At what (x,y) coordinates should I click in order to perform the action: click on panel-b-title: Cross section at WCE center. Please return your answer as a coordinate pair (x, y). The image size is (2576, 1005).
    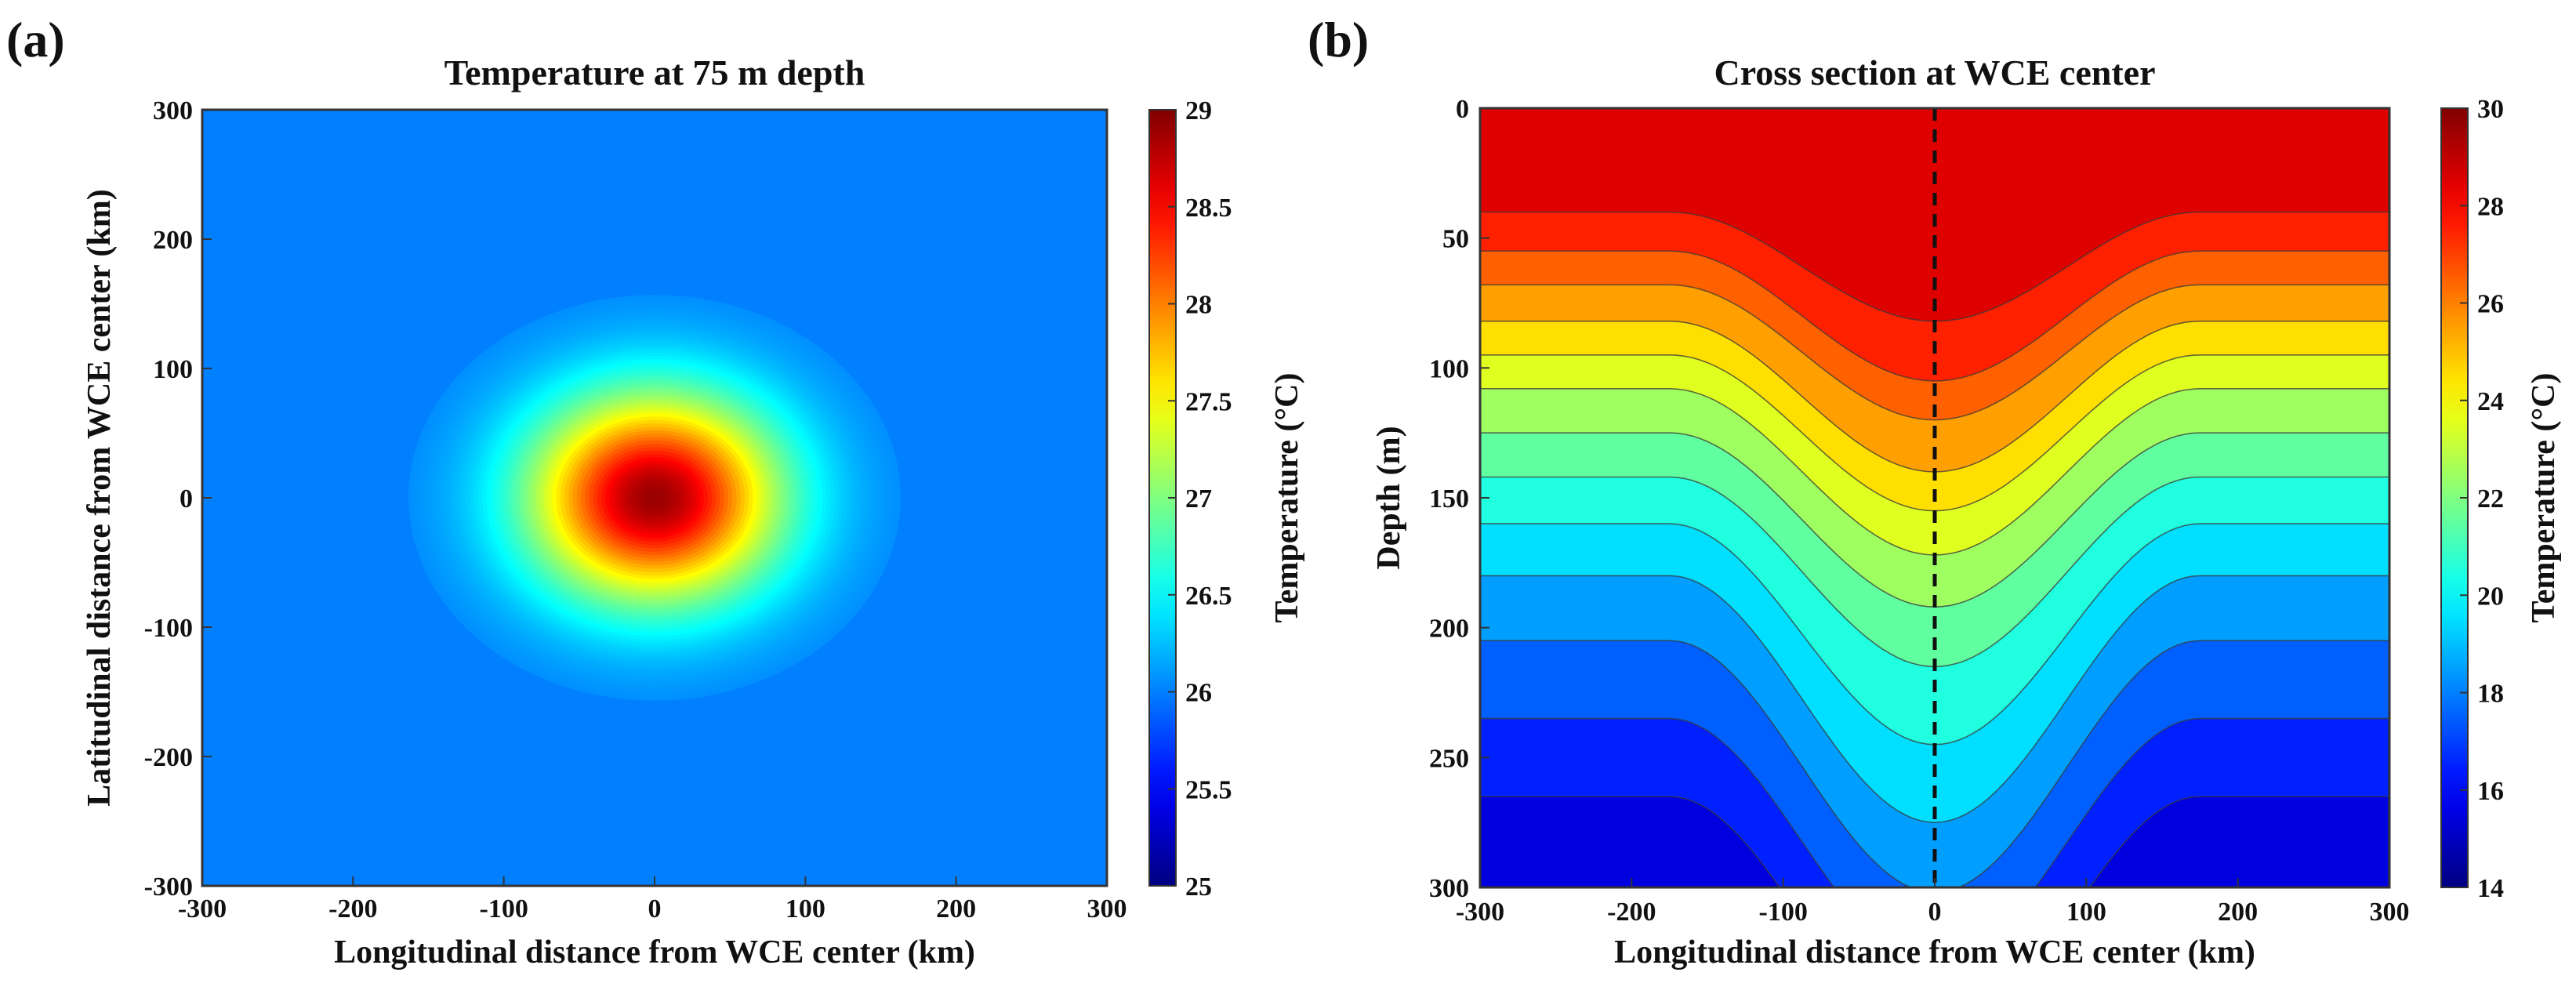
    Looking at the image, I should click on (1935, 73).